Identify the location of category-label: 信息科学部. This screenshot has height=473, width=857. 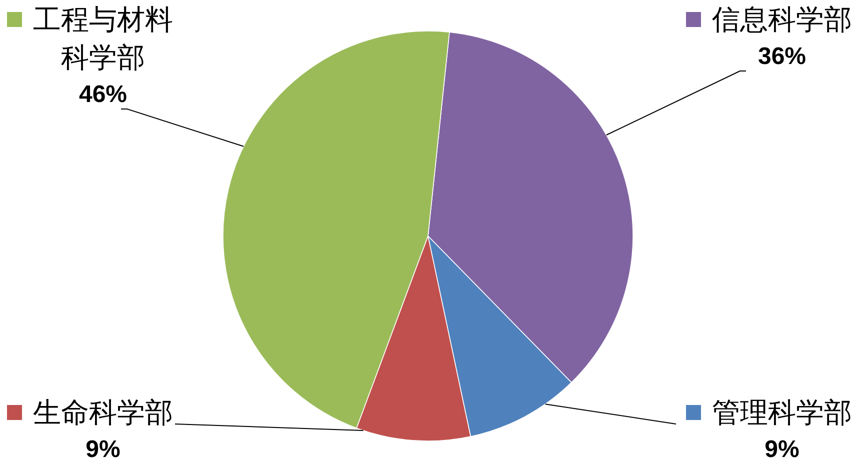
(782, 20).